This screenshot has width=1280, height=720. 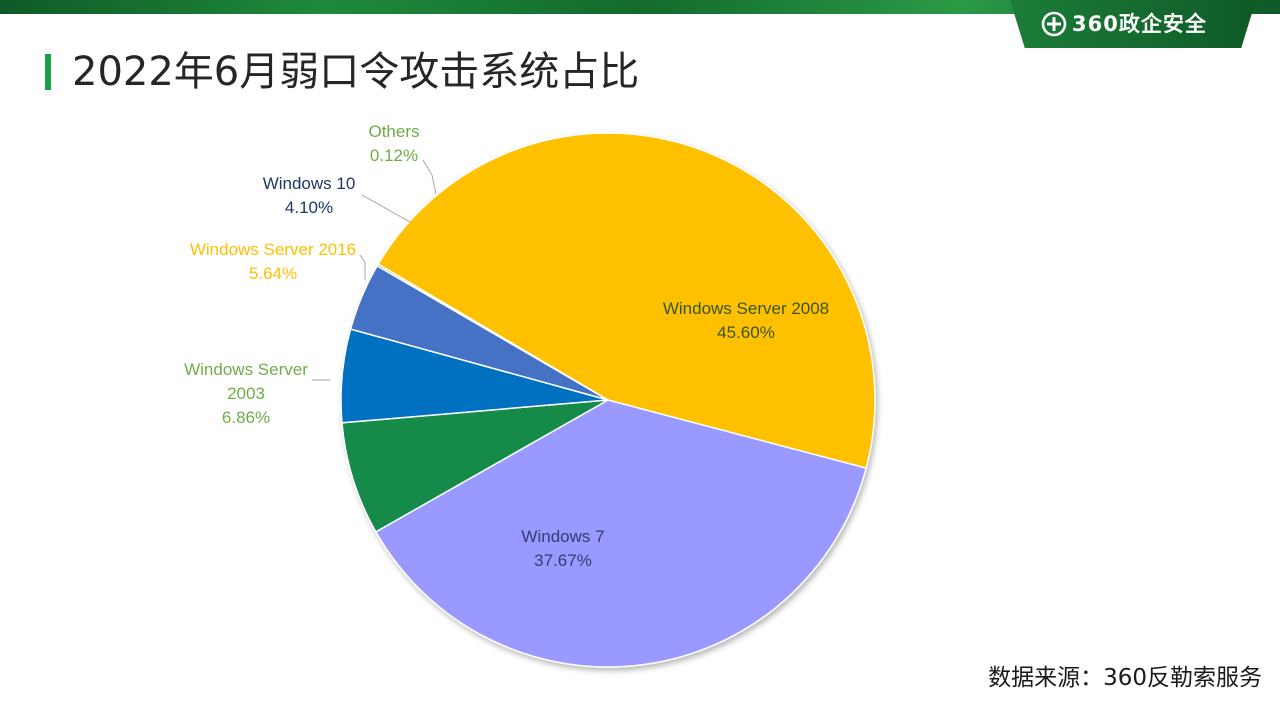 What do you see at coordinates (746, 332) in the screenshot?
I see `slice-value-windows-server-2008: 45.60%` at bounding box center [746, 332].